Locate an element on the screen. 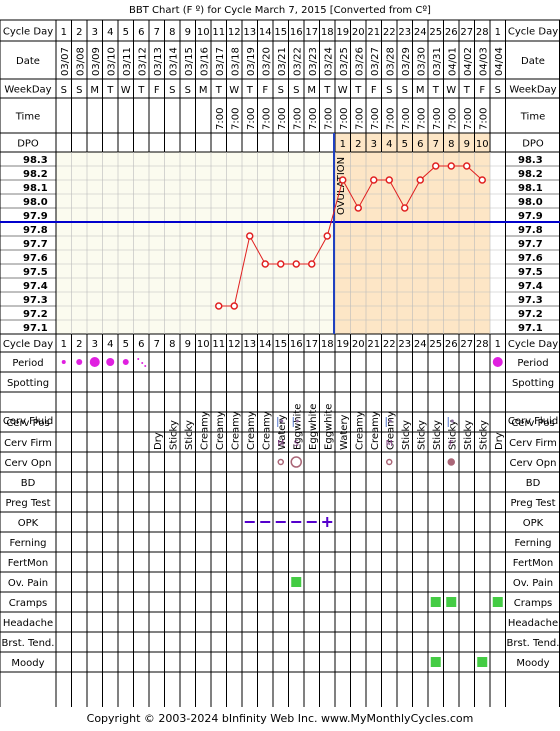 This screenshot has width=560, height=731. row-label-left: Moody is located at coordinates (27, 663).